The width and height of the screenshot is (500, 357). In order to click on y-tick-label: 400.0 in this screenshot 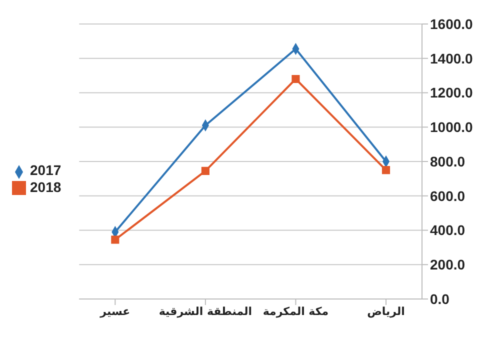, I will do `click(448, 230)`.